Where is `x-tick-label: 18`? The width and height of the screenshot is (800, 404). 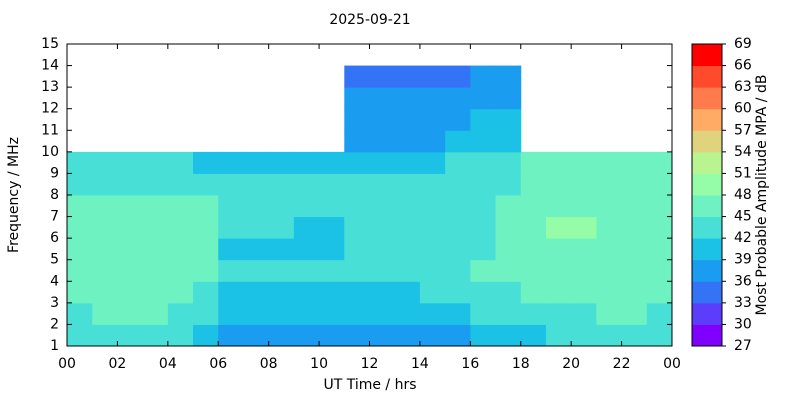
x-tick-label: 18 is located at coordinates (521, 364).